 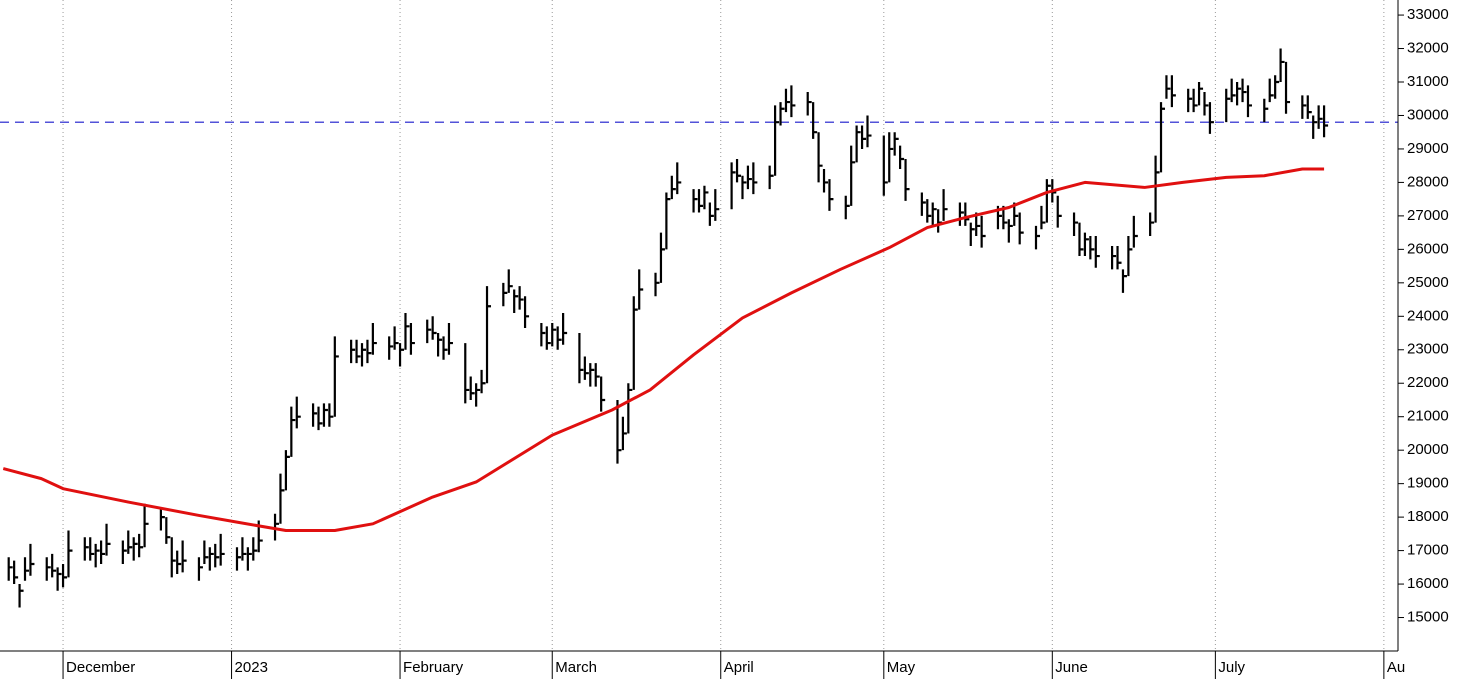 I want to click on y-tick-label: 19000, so click(x=1428, y=483).